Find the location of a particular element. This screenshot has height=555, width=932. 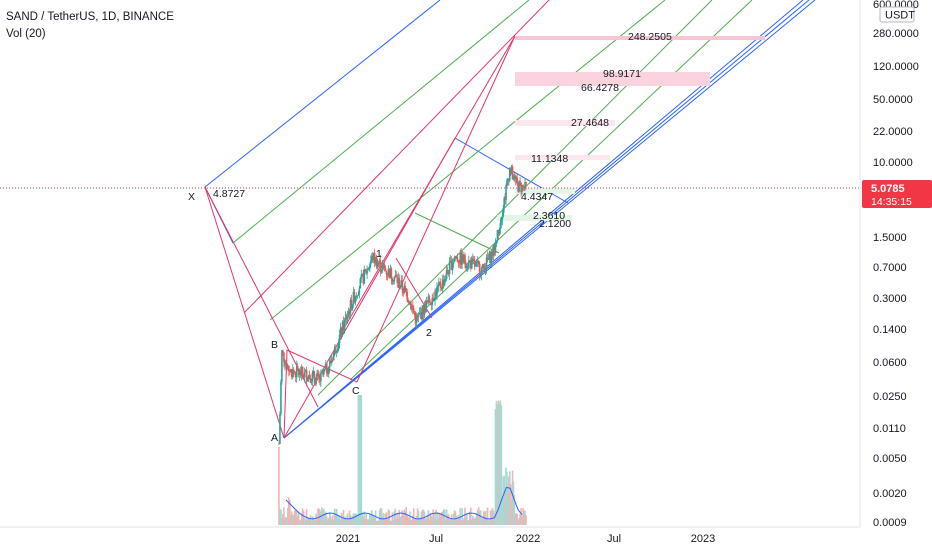

pivot-c: C is located at coordinates (356, 391).